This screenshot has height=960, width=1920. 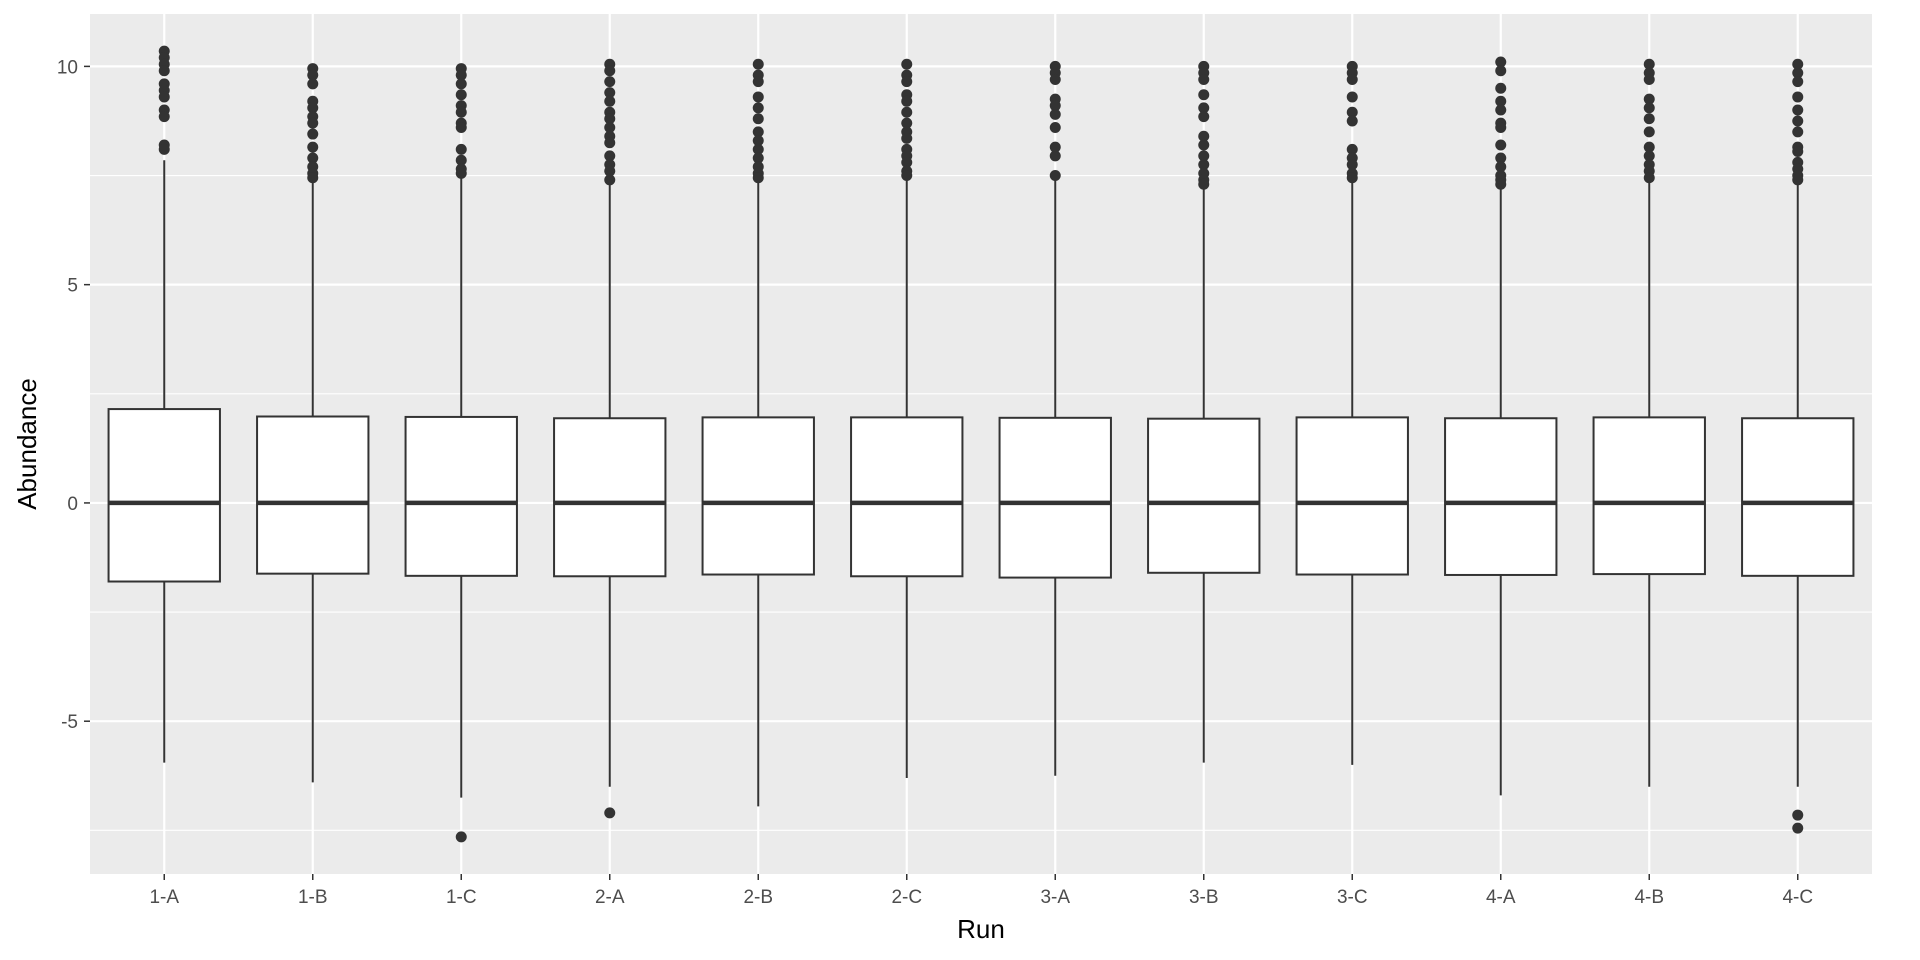 What do you see at coordinates (981, 891) in the screenshot?
I see `x-axis: 1-A 1-B 1-C 2-A 2-B 2-C 3-A 3-B 3-C 4-A 4-B 4-C` at bounding box center [981, 891].